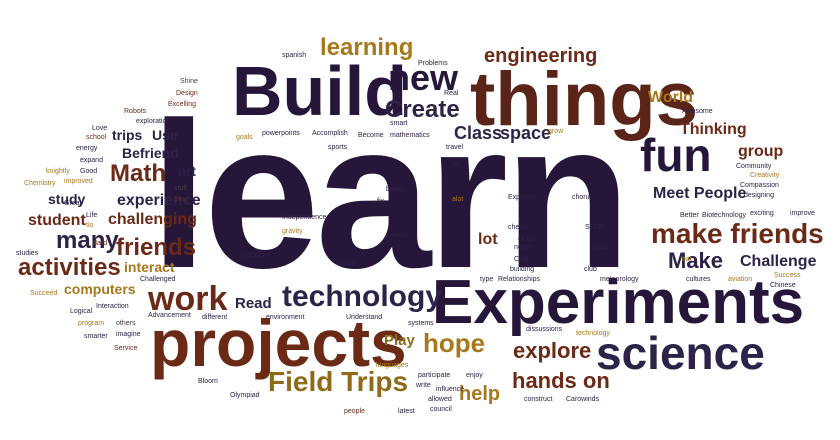  What do you see at coordinates (362, 296) in the screenshot?
I see `word-technology: technology` at bounding box center [362, 296].